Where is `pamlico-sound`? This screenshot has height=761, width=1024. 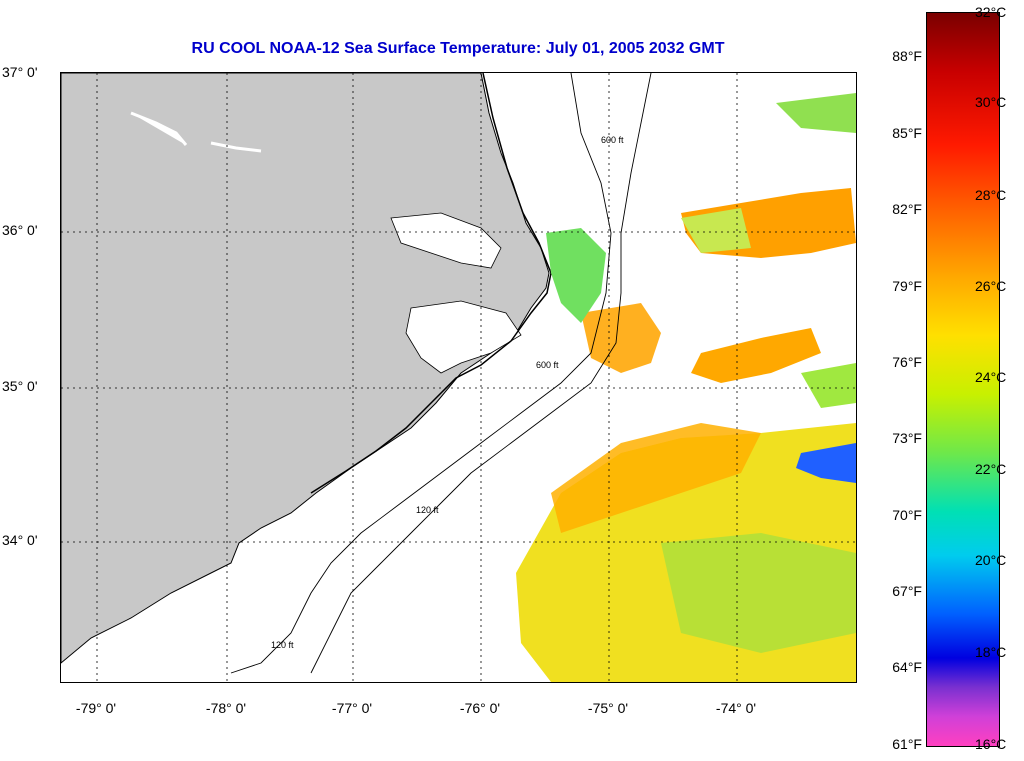
pamlico-sound is located at coordinates (463, 337).